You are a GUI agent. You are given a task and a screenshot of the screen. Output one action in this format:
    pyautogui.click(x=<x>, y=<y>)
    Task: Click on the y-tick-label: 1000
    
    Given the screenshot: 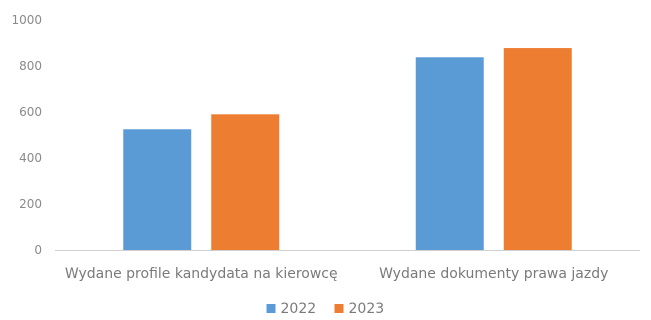 What is the action you would take?
    pyautogui.click(x=26, y=20)
    